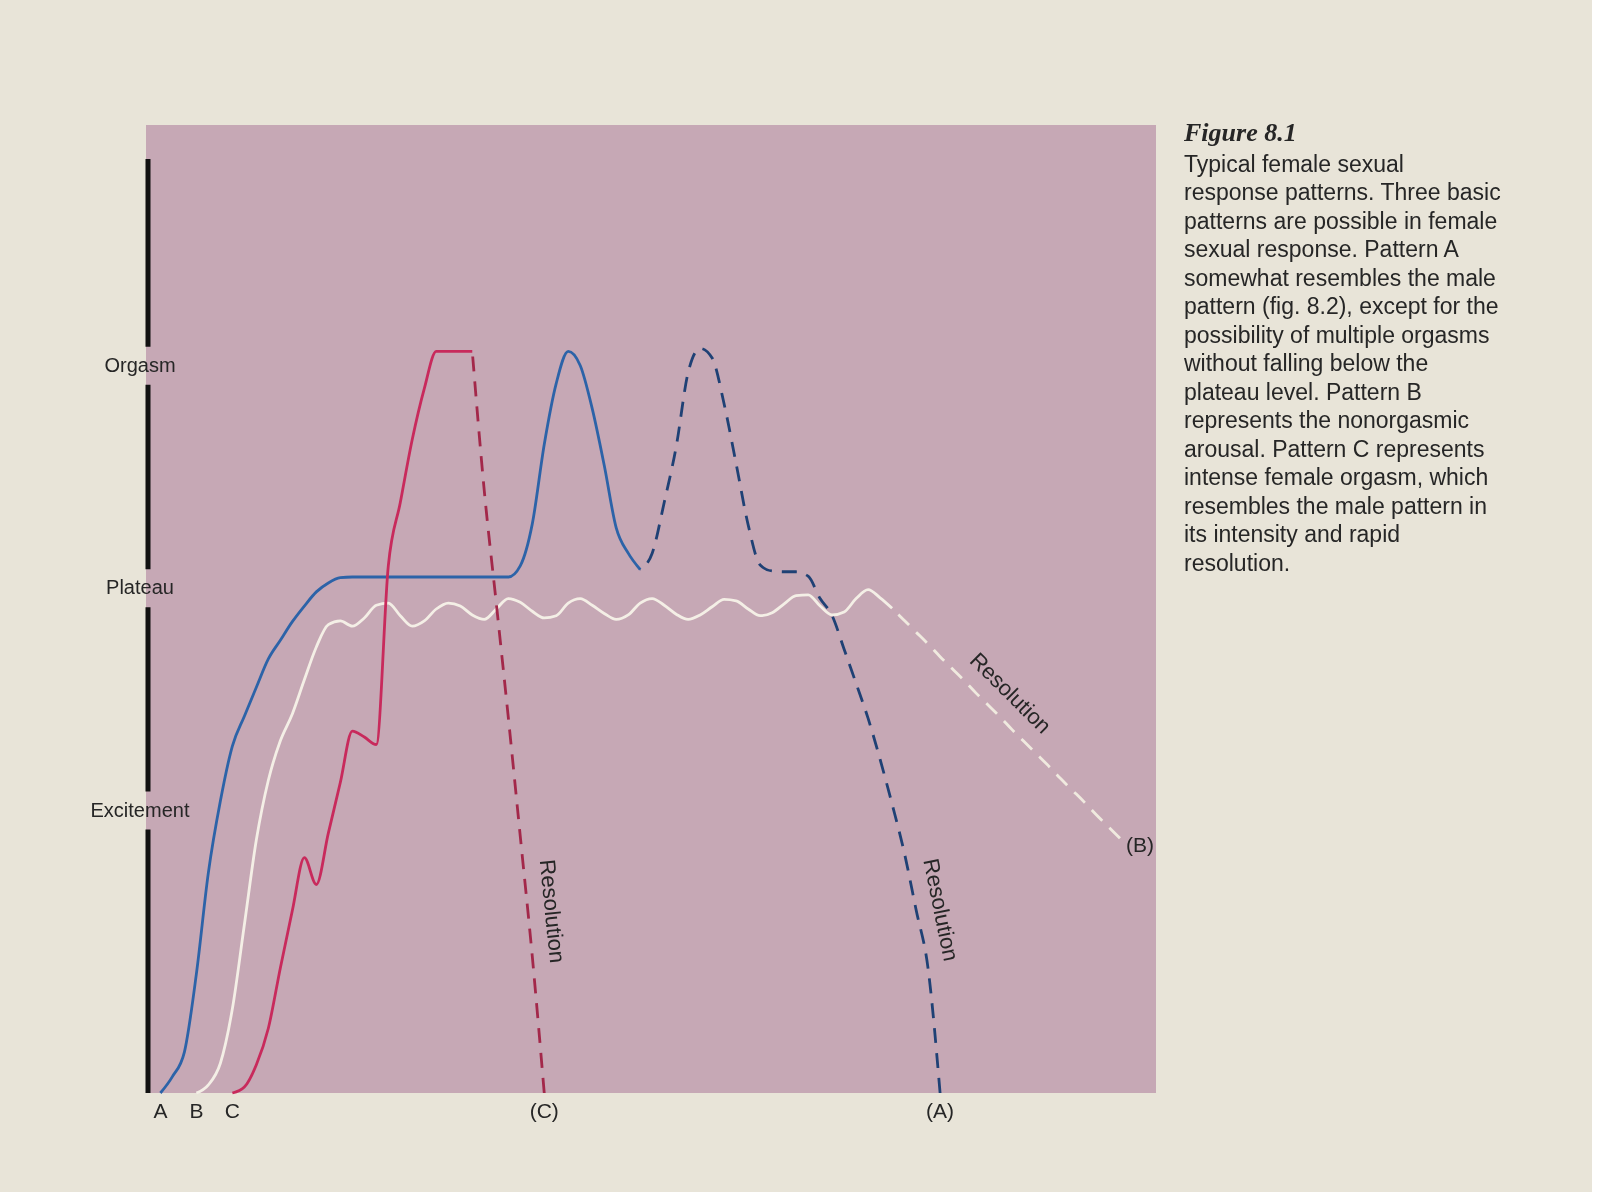 The image size is (1600, 1200). I want to click on annotation: Plateau, so click(140, 587).